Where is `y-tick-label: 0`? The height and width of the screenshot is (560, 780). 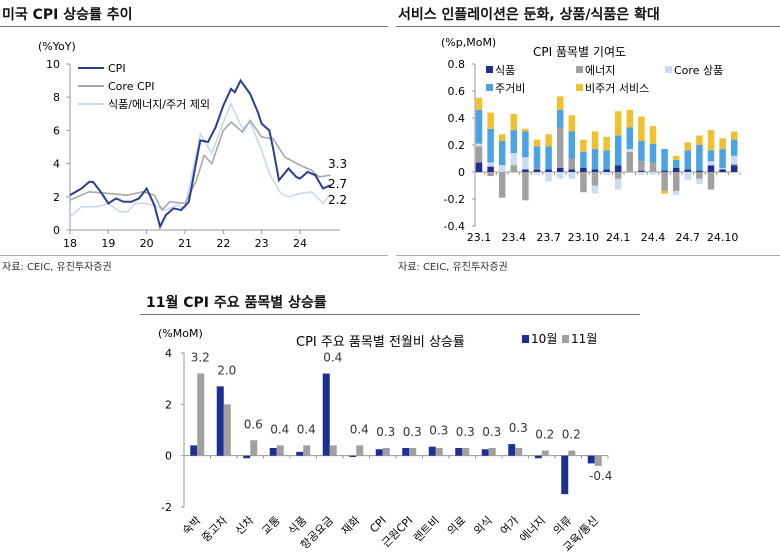
y-tick-label: 0 is located at coordinates (168, 456).